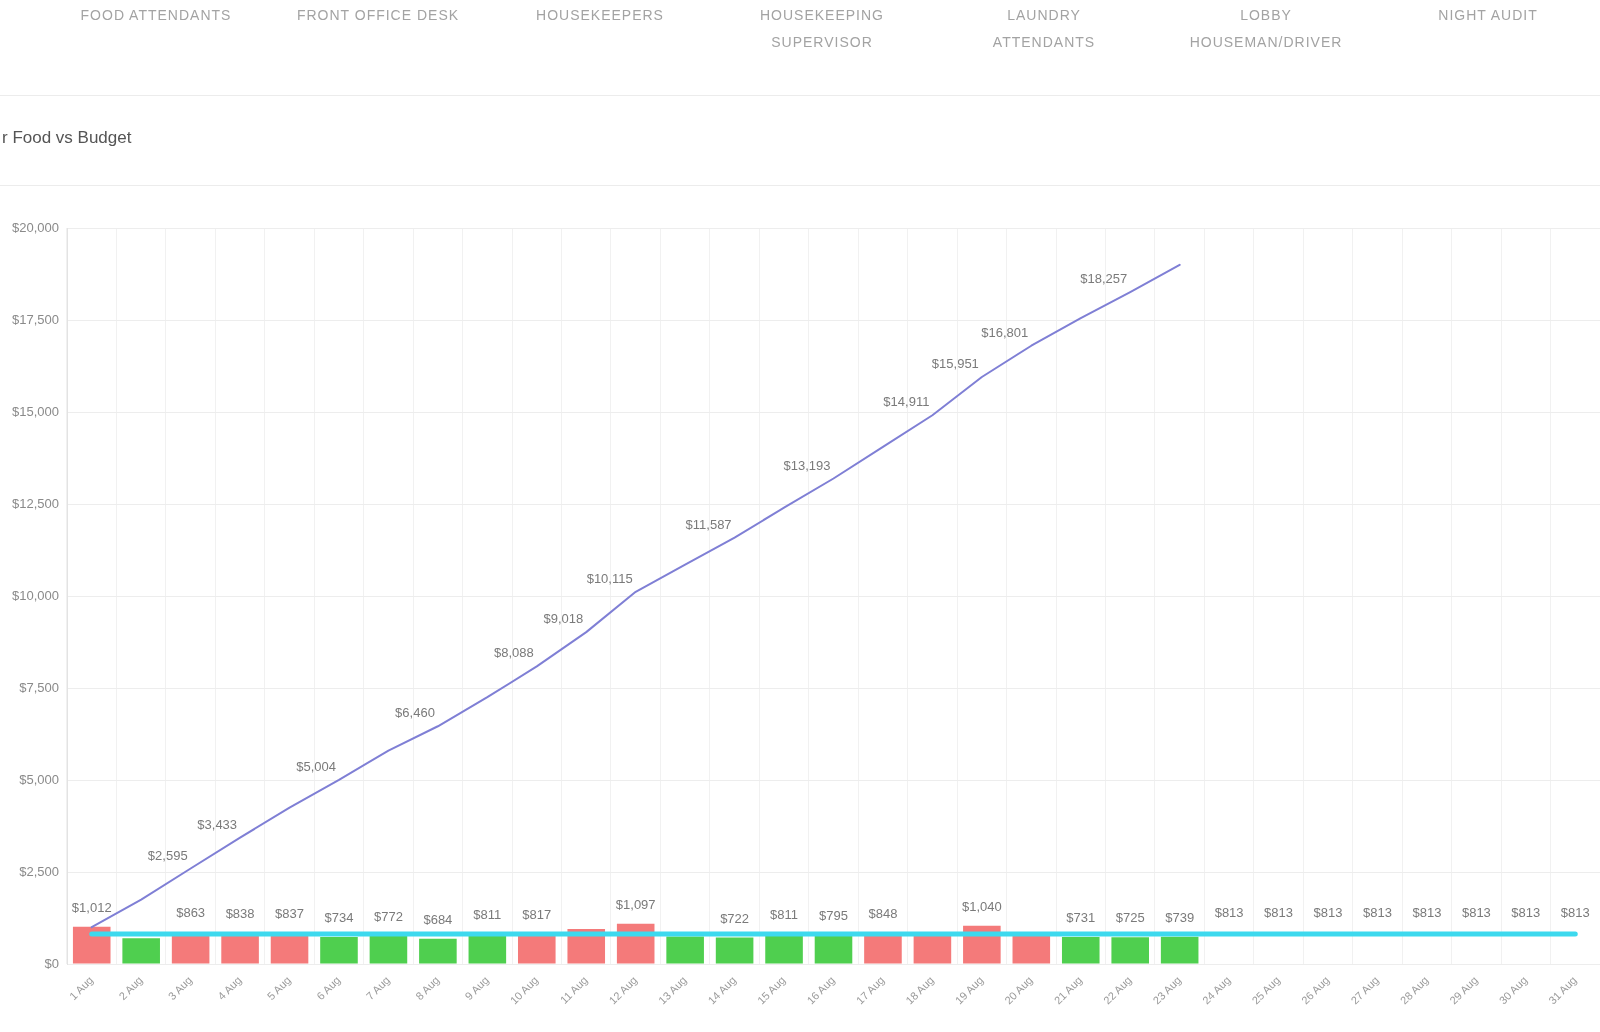 This screenshot has width=1600, height=1032. I want to click on text: FRONT OFFICE DESK, so click(378, 15).